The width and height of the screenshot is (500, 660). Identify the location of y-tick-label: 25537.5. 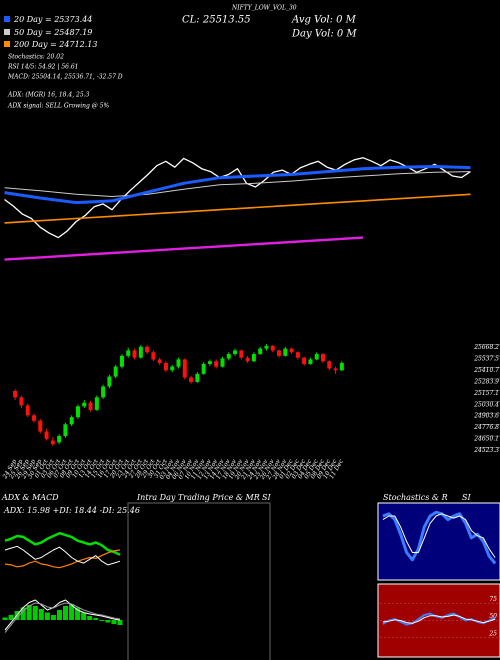
(486, 359).